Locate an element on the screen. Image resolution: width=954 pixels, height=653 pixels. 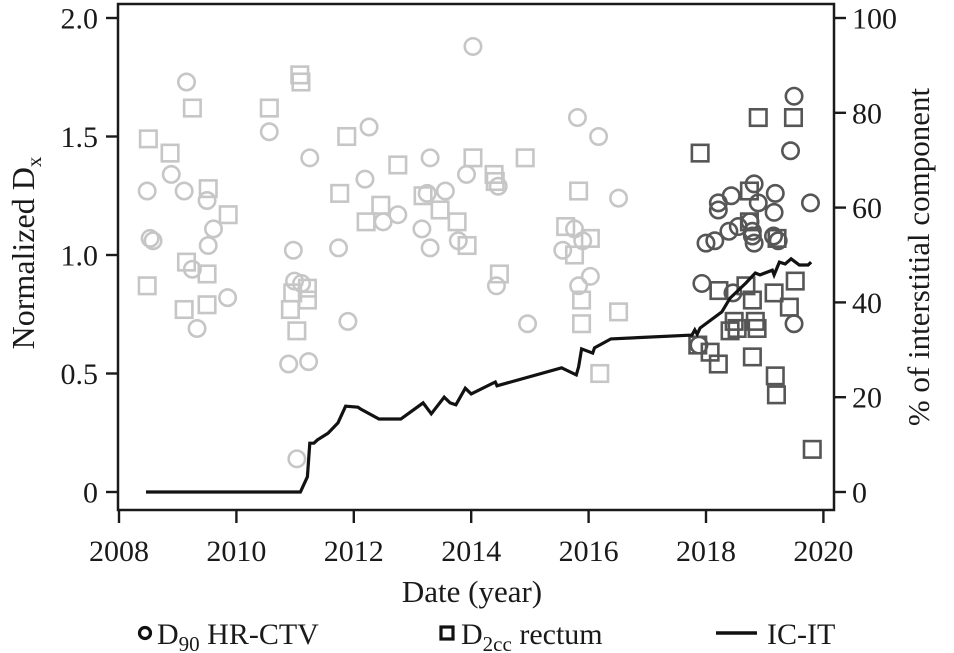
x-tick-label: 2010 is located at coordinates (236, 551).